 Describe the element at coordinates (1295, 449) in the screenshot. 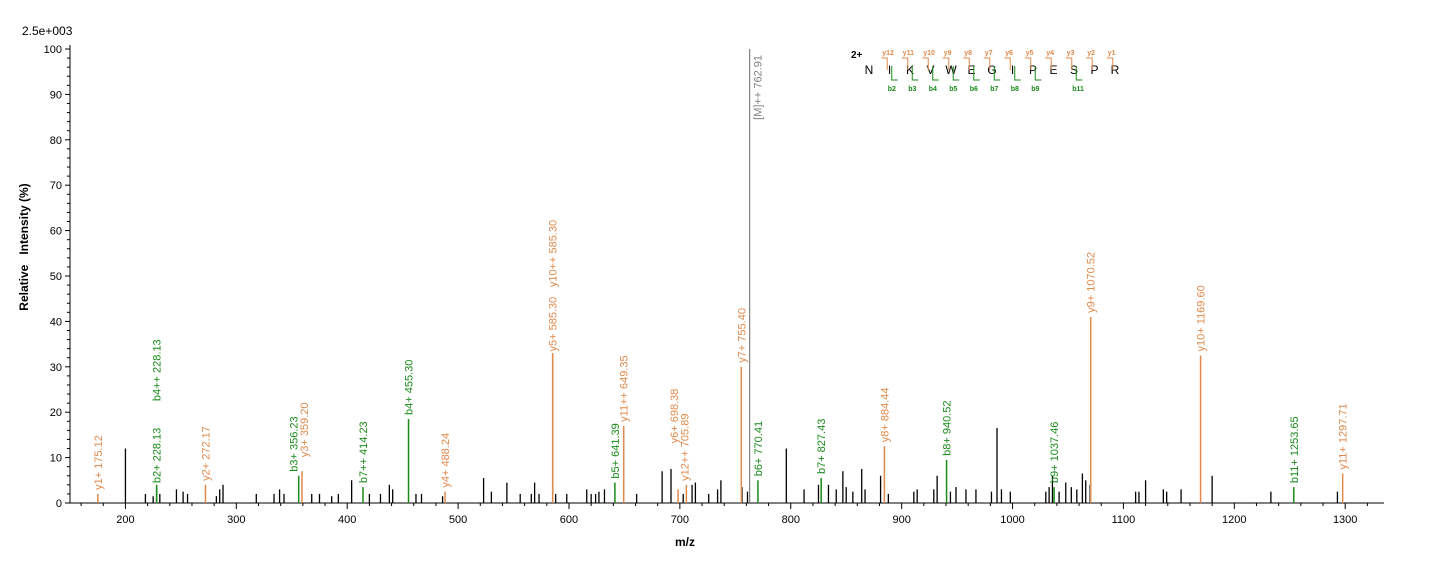

I see `peak-label-b-ion: b11+ 1253.65` at that location.